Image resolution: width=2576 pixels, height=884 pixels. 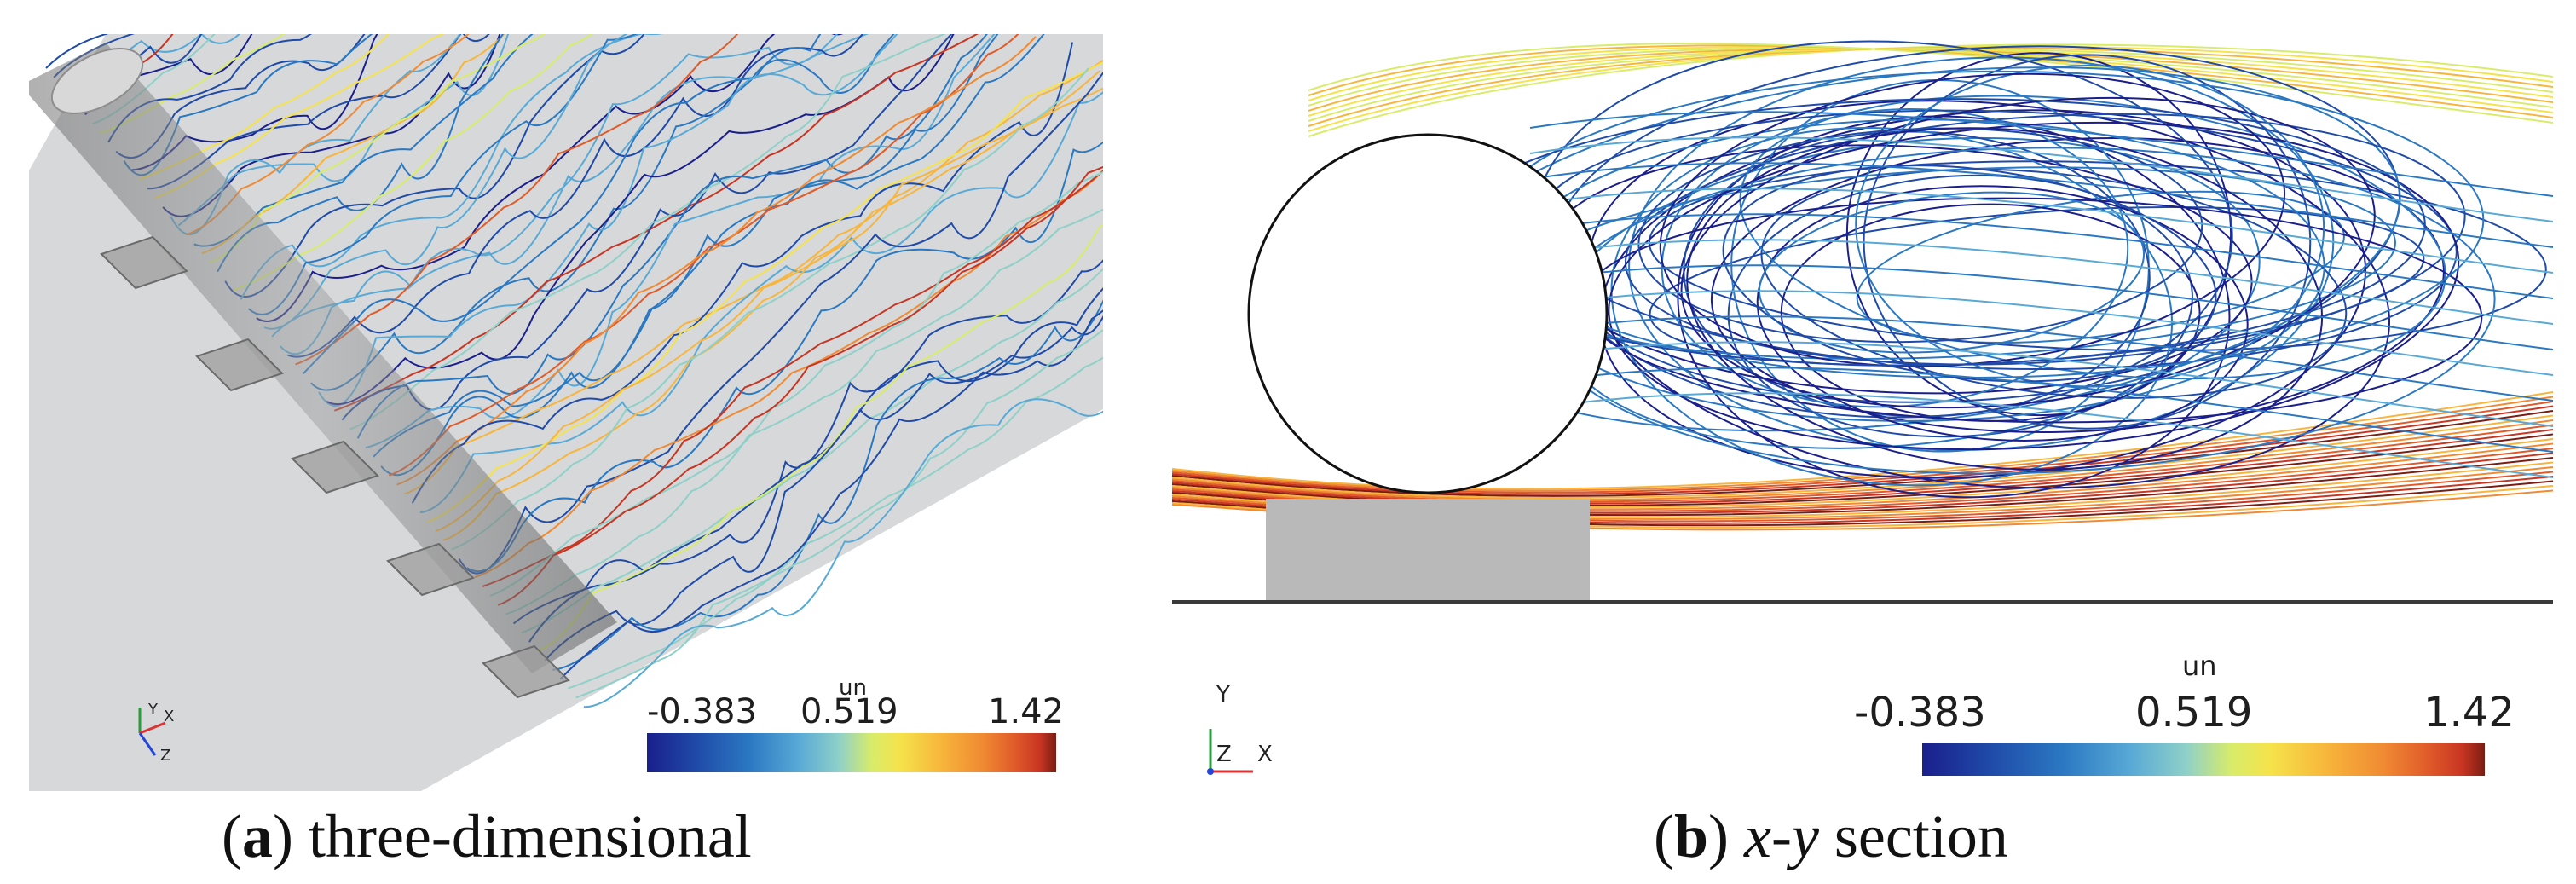 I want to click on axis-triad-a, so click(x=152, y=732).